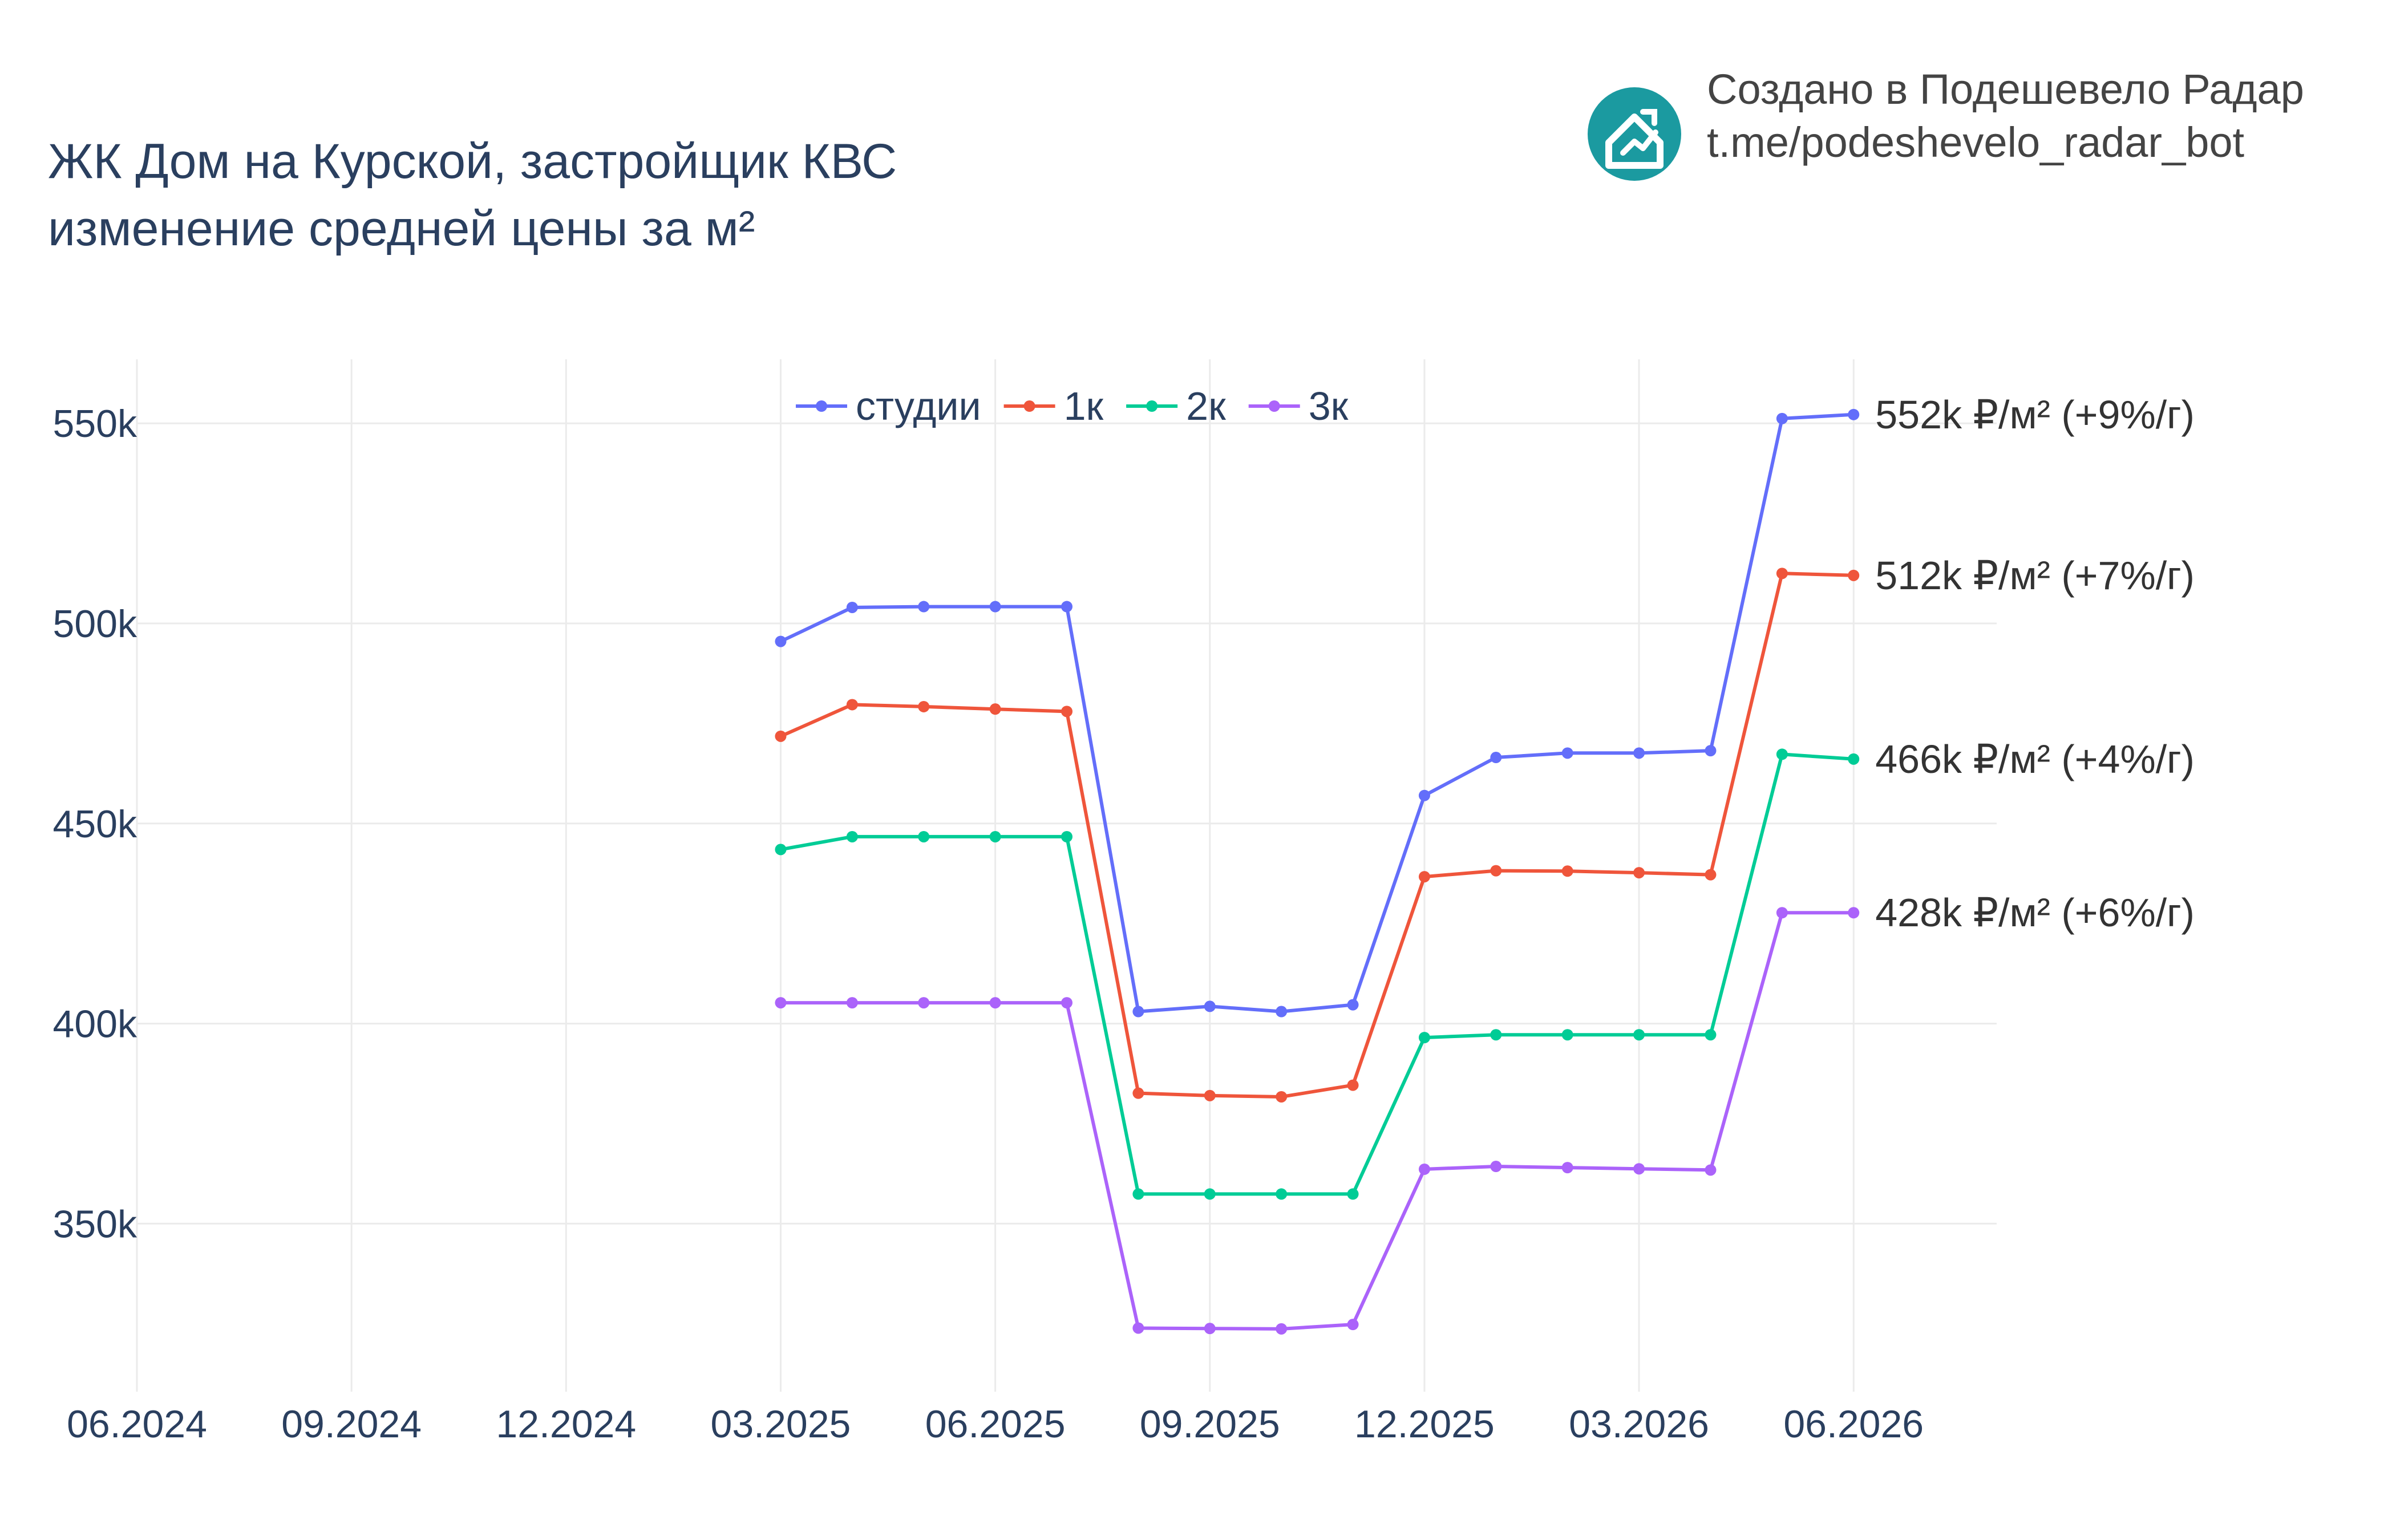 Image resolution: width=2396 pixels, height=1540 pixels. I want to click on series-end-label: 552k ₽/м² (+9%/г), so click(2035, 415).